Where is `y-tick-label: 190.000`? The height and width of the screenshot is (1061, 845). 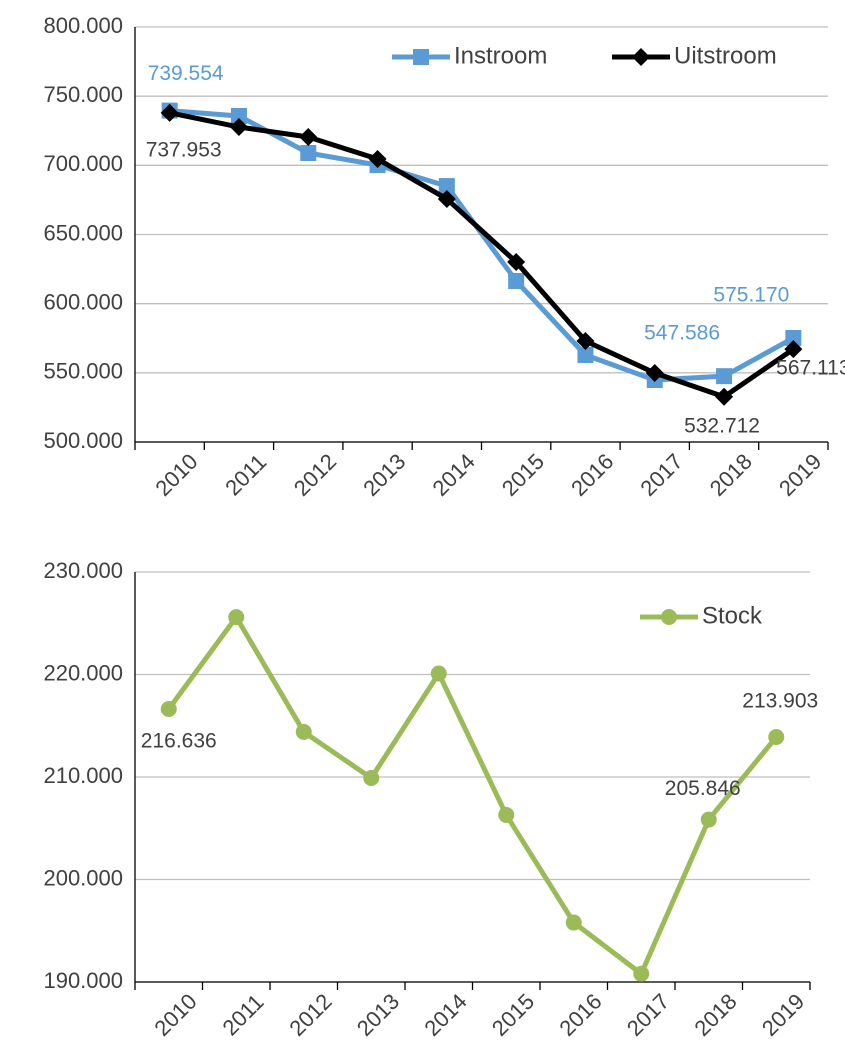
y-tick-label: 190.000 is located at coordinates (83, 980).